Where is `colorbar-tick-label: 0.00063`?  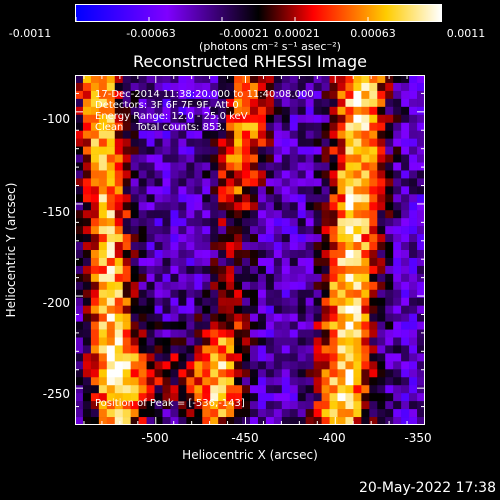 colorbar-tick-label: 0.00063 is located at coordinates (373, 33).